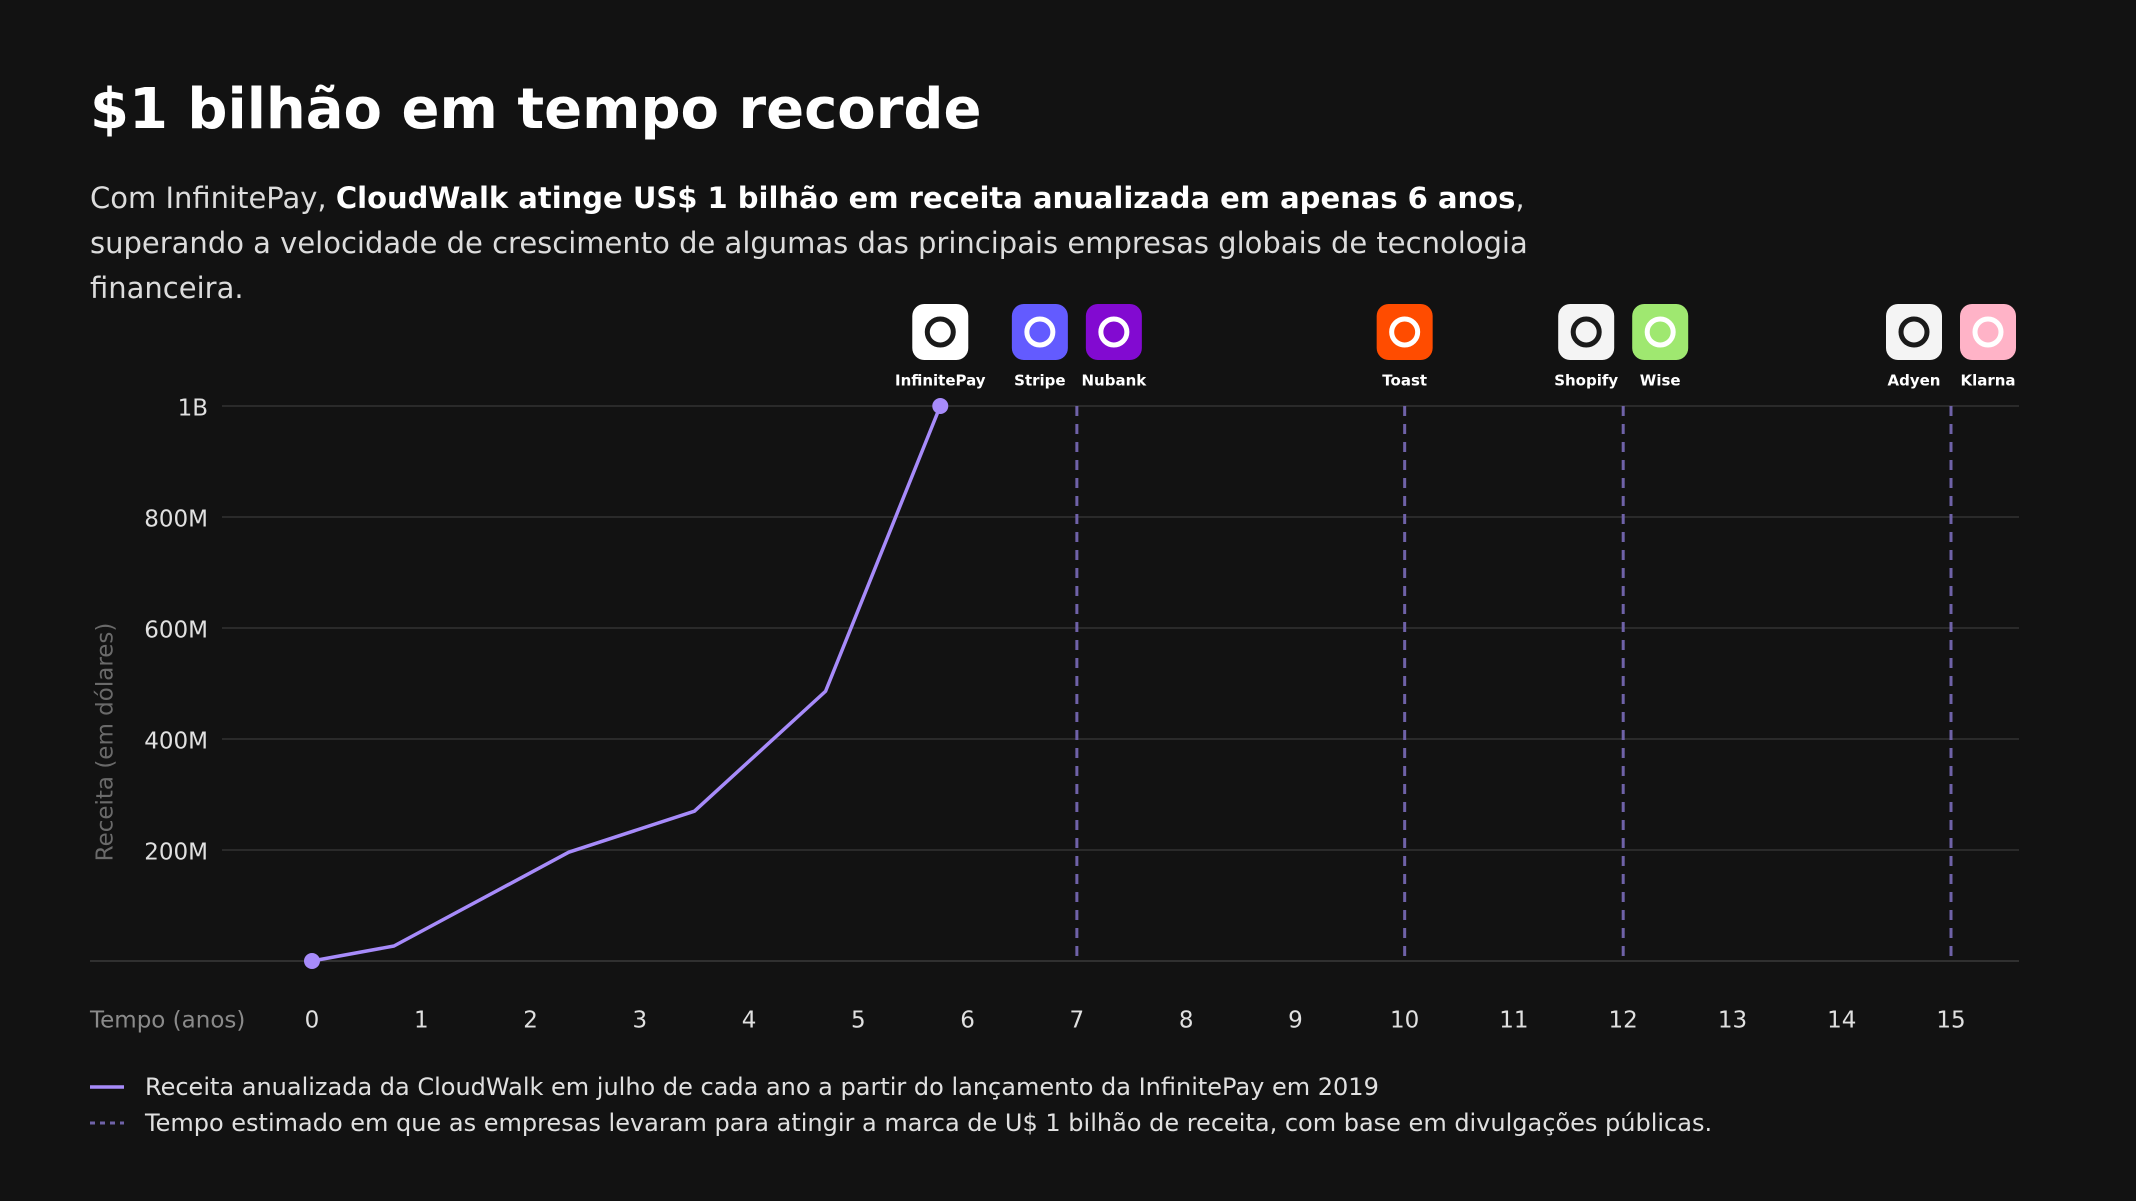 Image resolution: width=2136 pixels, height=1201 pixels. What do you see at coordinates (421, 1021) in the screenshot?
I see `x-tick-label: 1` at bounding box center [421, 1021].